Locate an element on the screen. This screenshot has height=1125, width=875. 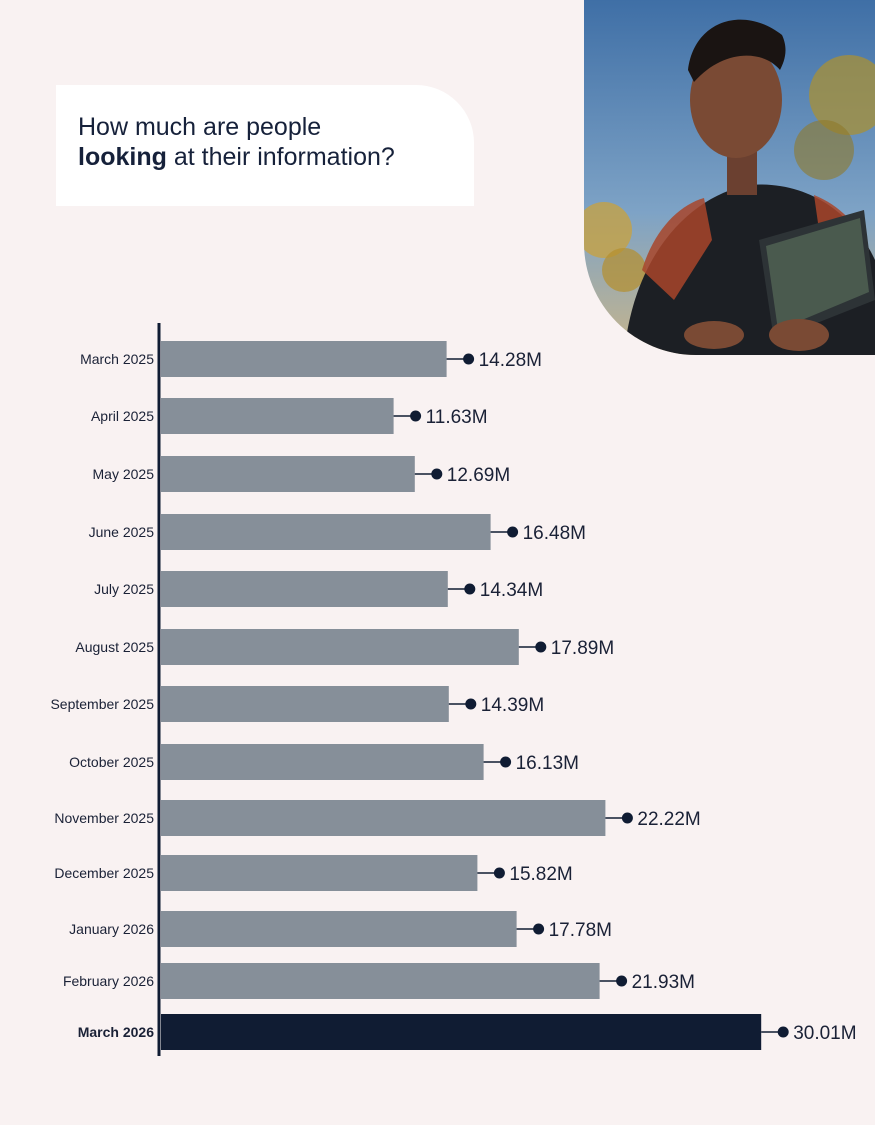
category-label: June 2025 is located at coordinates (122, 532).